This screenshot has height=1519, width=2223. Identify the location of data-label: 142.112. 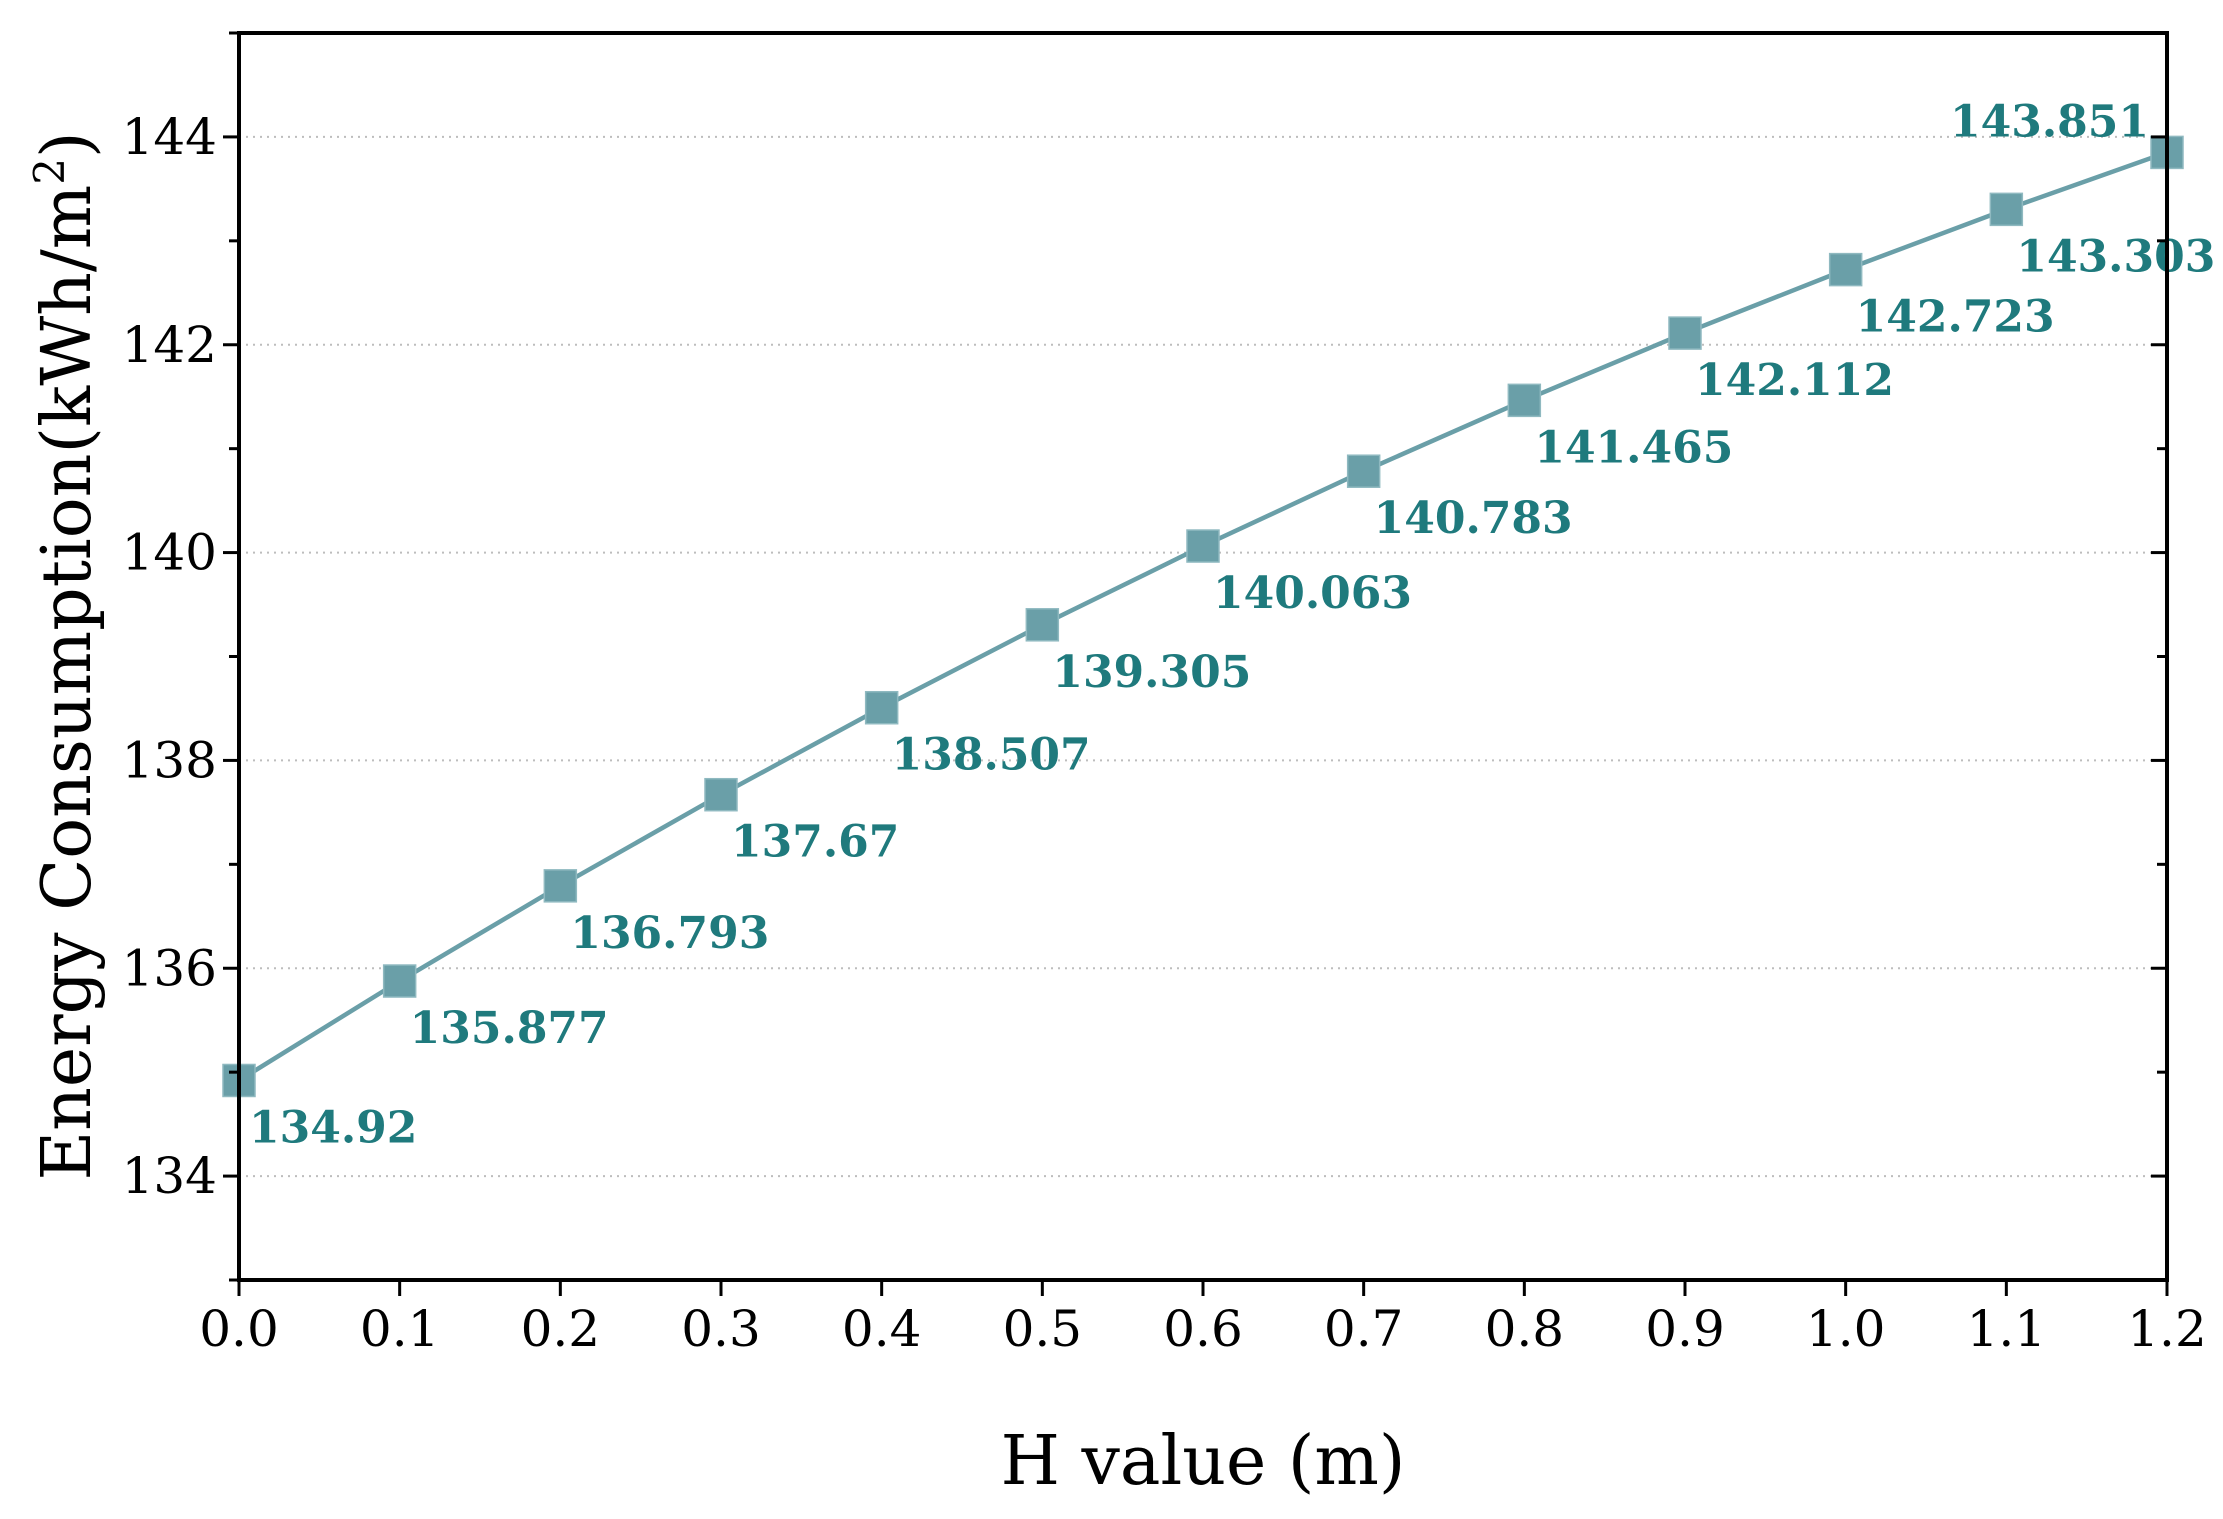
(1794, 380).